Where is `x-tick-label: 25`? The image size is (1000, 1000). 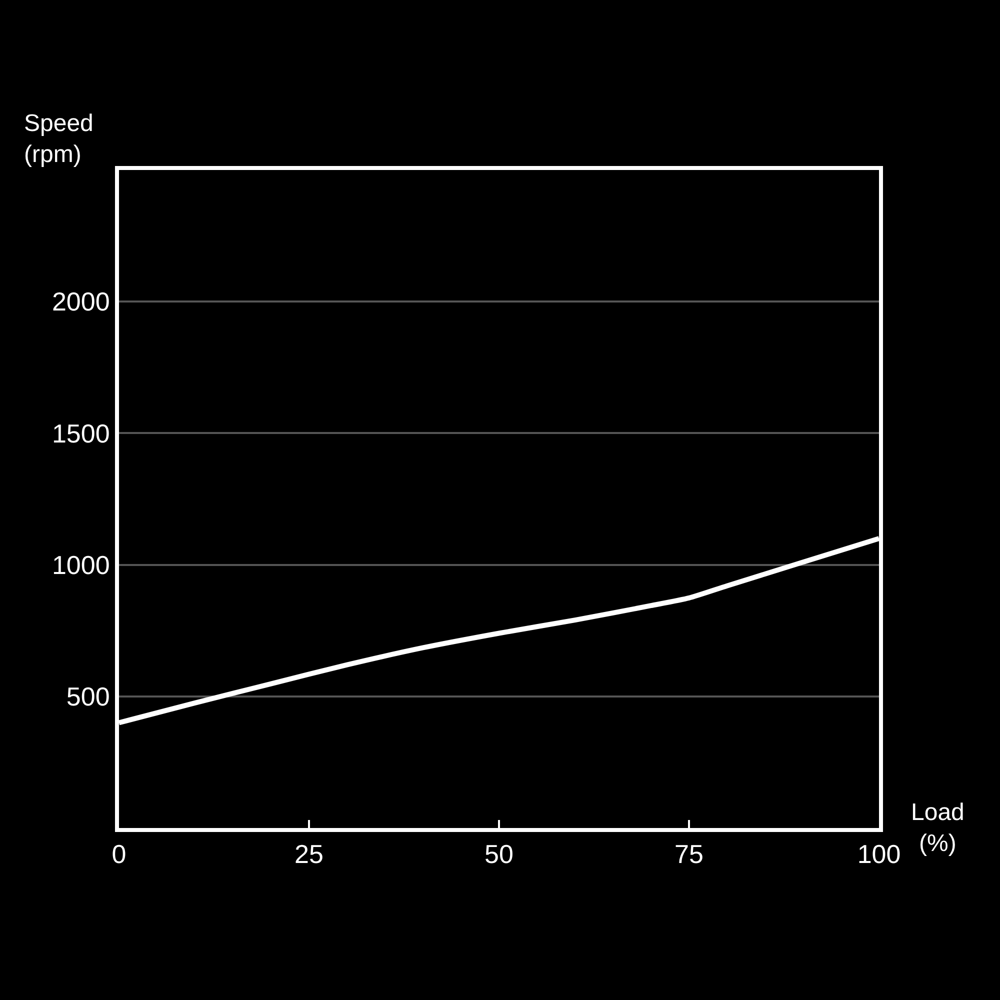 x-tick-label: 25 is located at coordinates (309, 854).